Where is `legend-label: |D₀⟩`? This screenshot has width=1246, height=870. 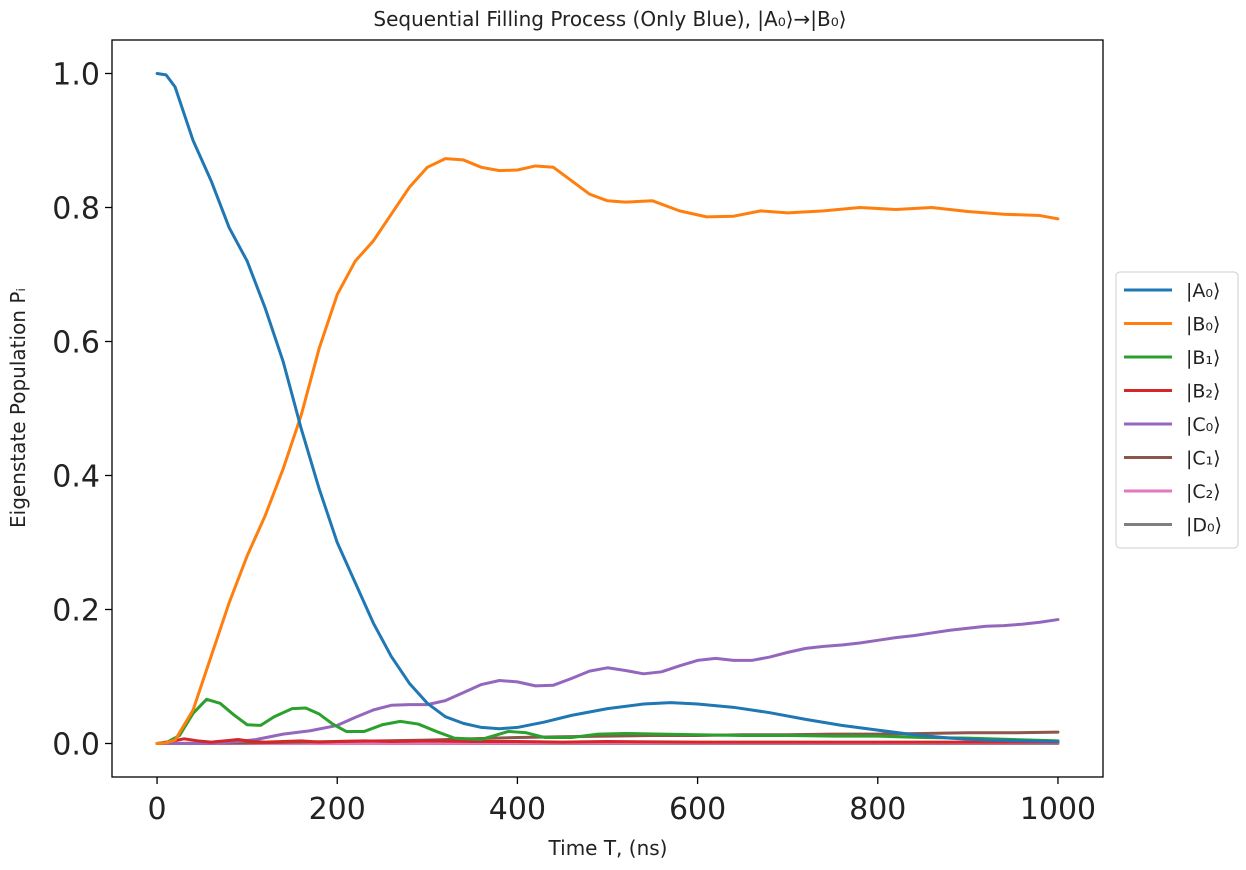
legend-label: |D₀⟩ is located at coordinates (1204, 526).